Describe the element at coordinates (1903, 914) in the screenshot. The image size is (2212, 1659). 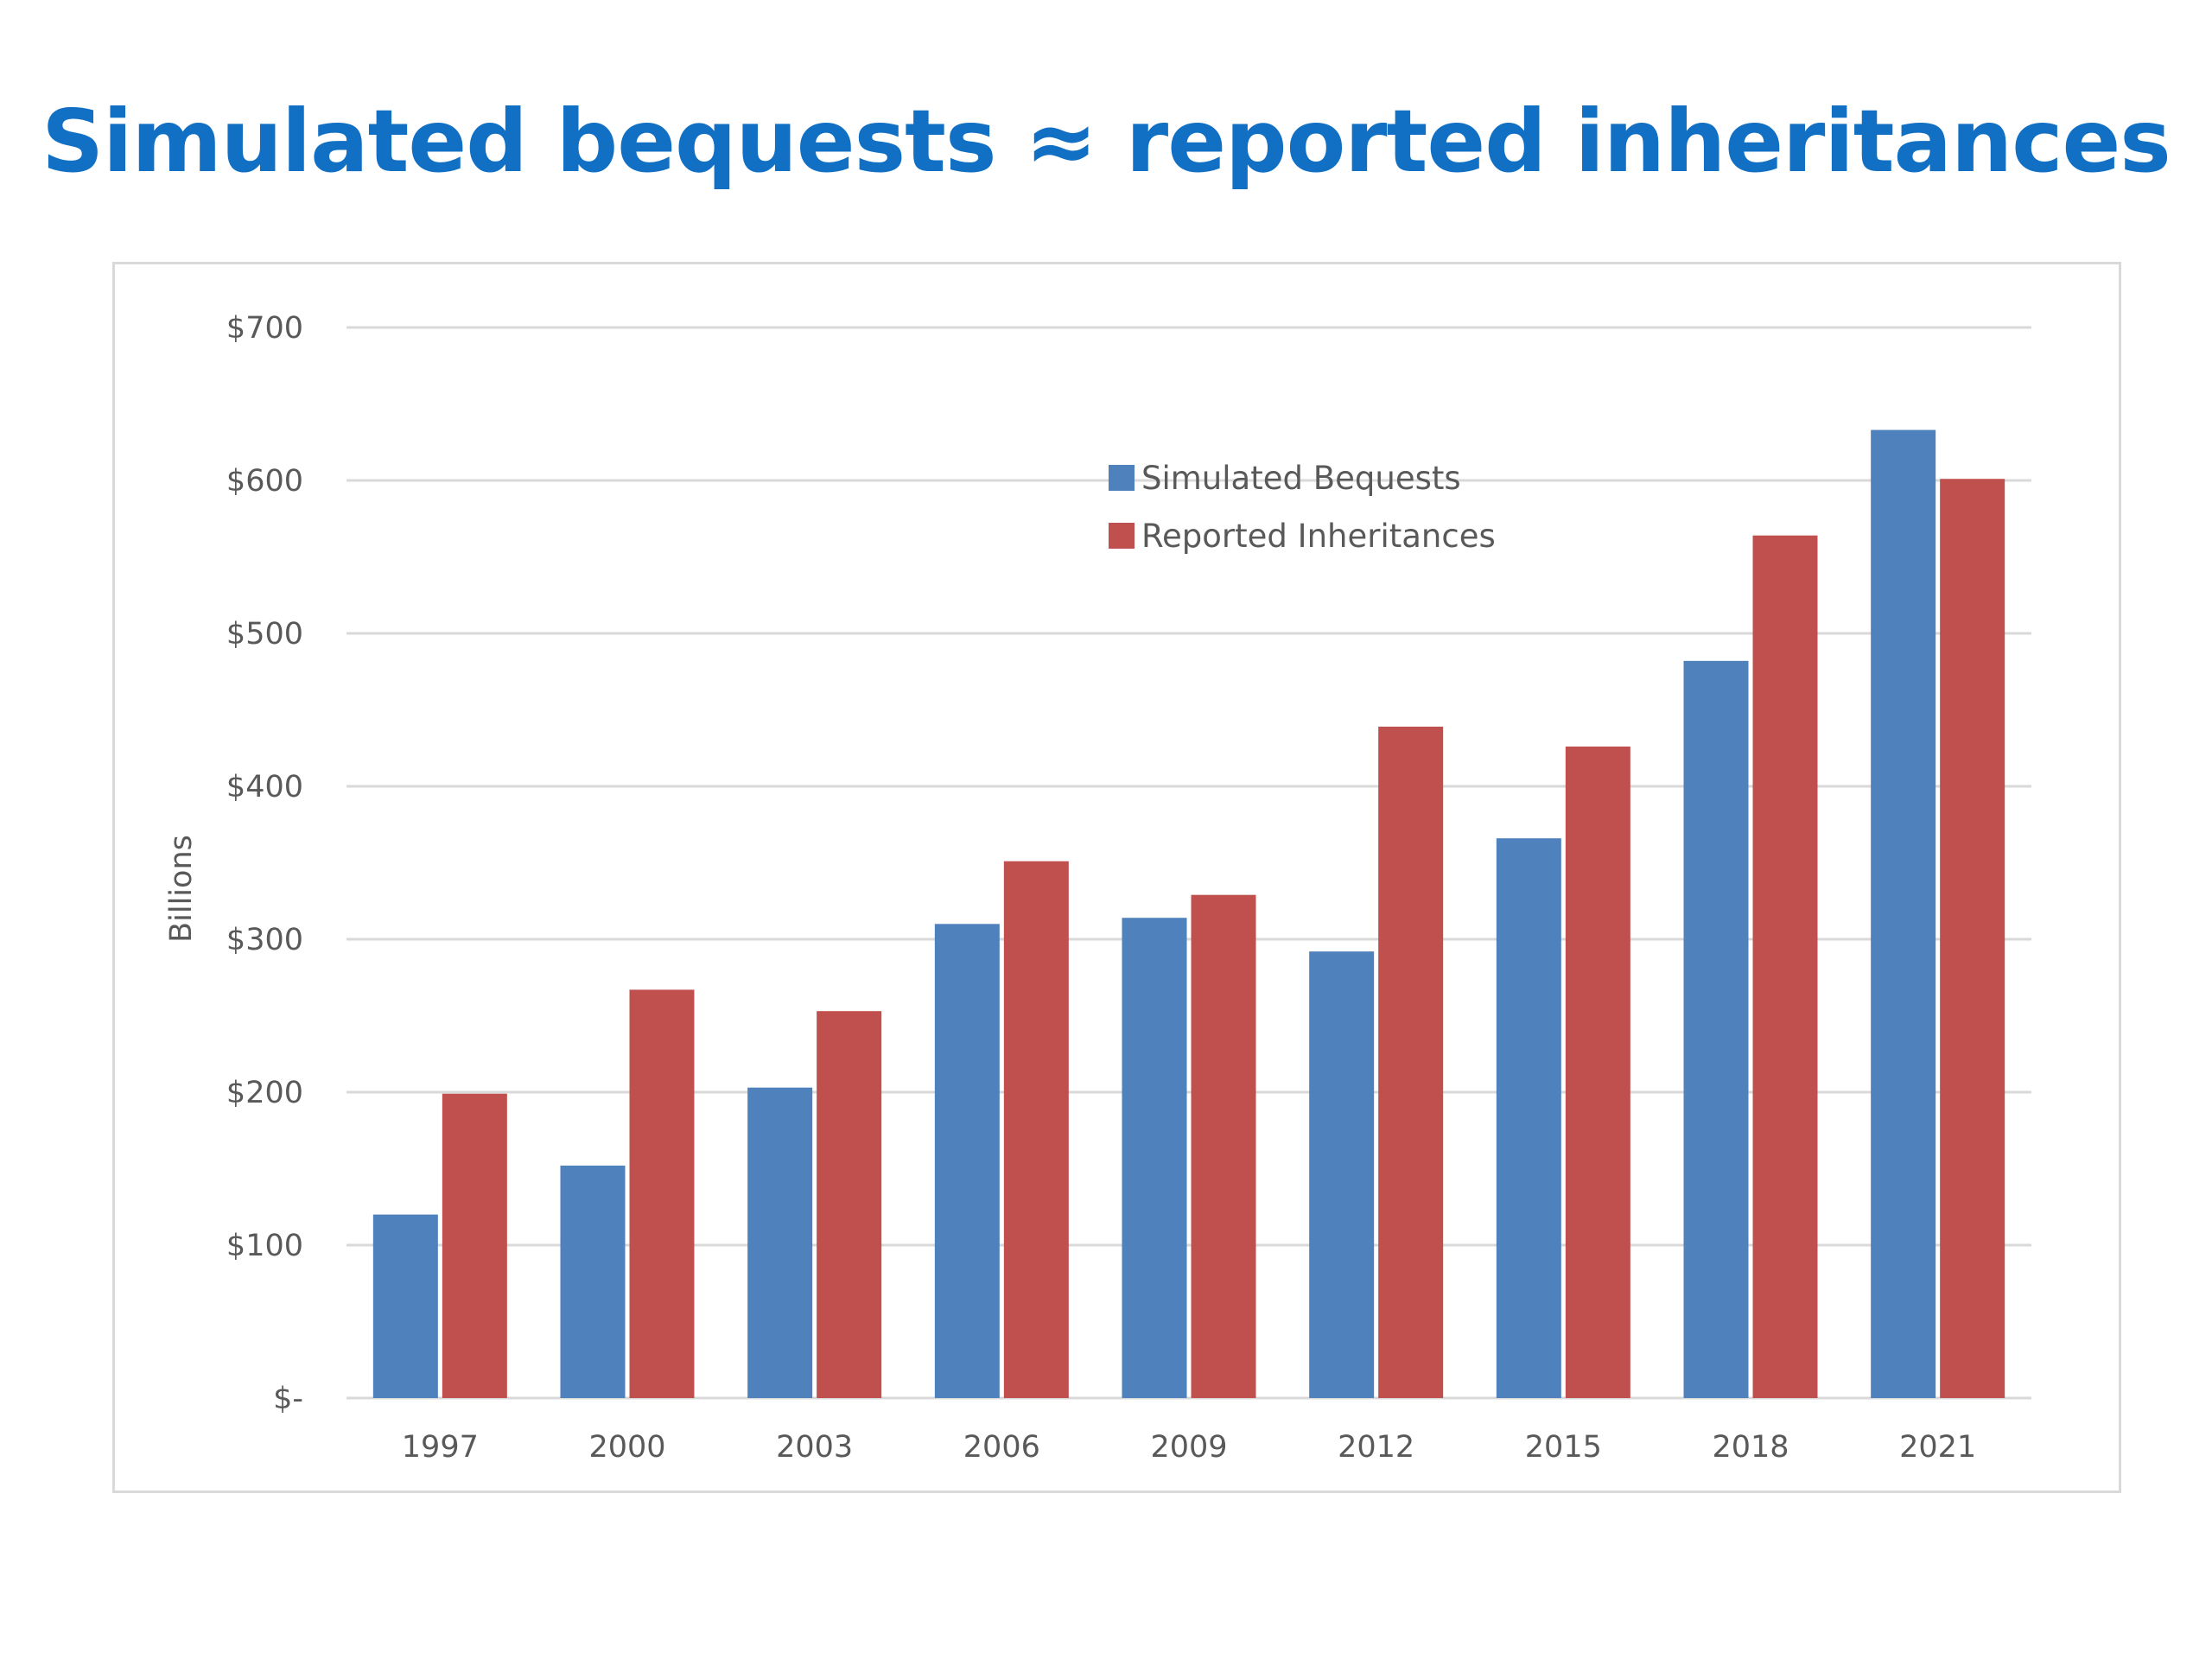
I see `bar-simulated-bequests-2021` at that location.